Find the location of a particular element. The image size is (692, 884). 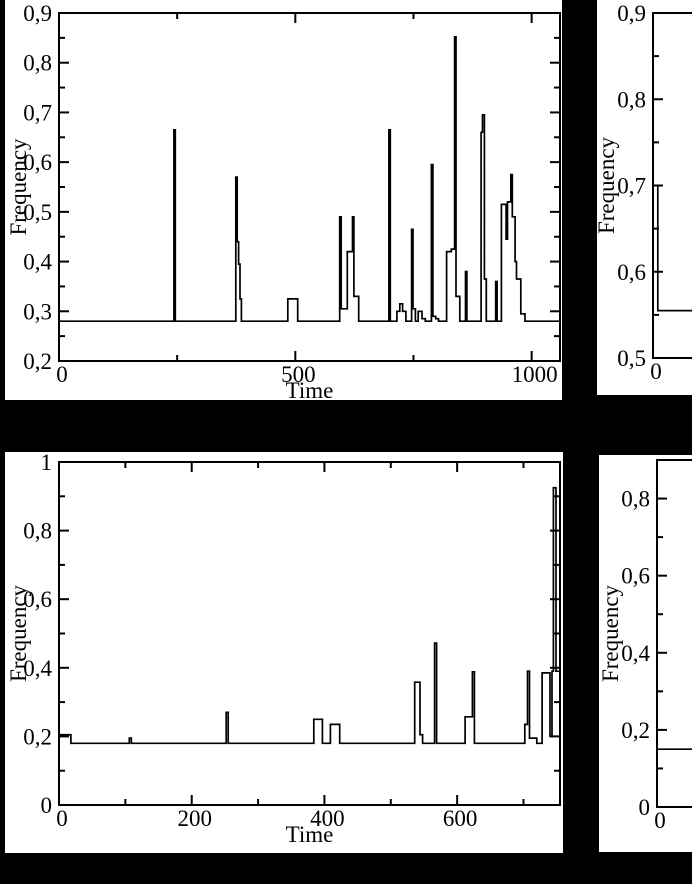

x-tick-label: 1000 is located at coordinates (535, 374).